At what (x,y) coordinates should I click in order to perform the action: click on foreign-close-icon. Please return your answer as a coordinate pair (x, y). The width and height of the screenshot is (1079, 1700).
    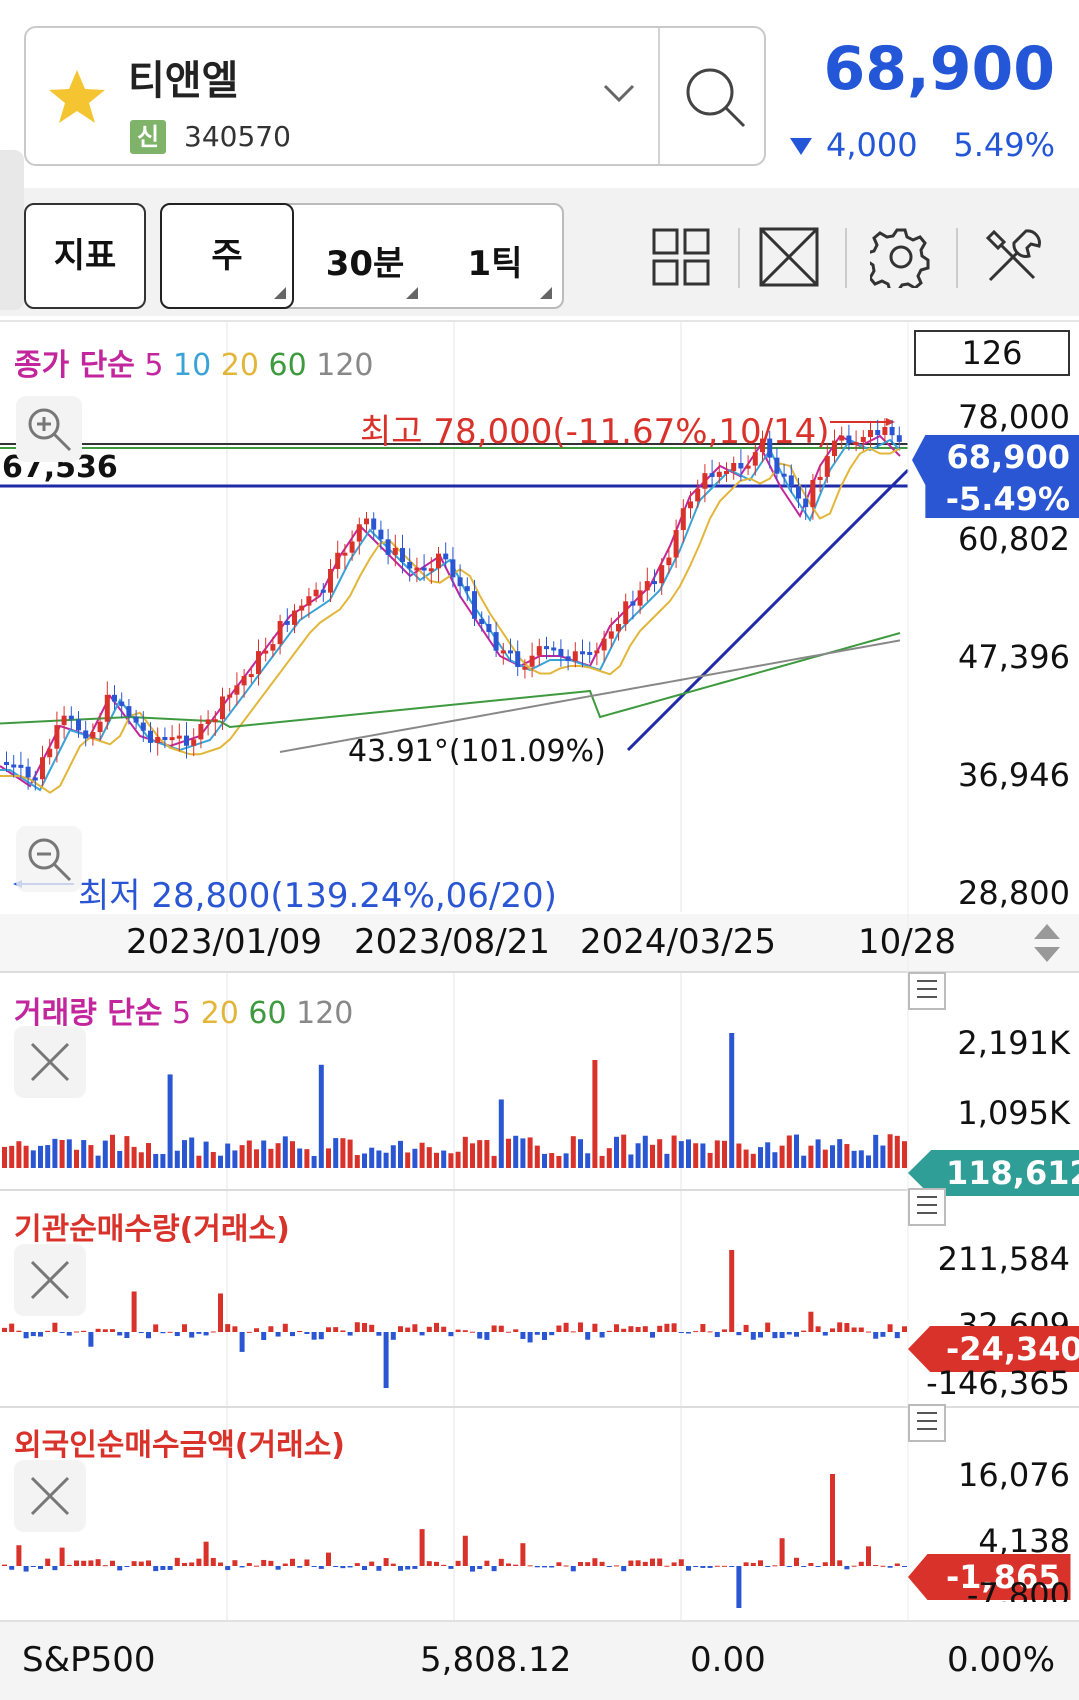
    Looking at the image, I should click on (50, 1496).